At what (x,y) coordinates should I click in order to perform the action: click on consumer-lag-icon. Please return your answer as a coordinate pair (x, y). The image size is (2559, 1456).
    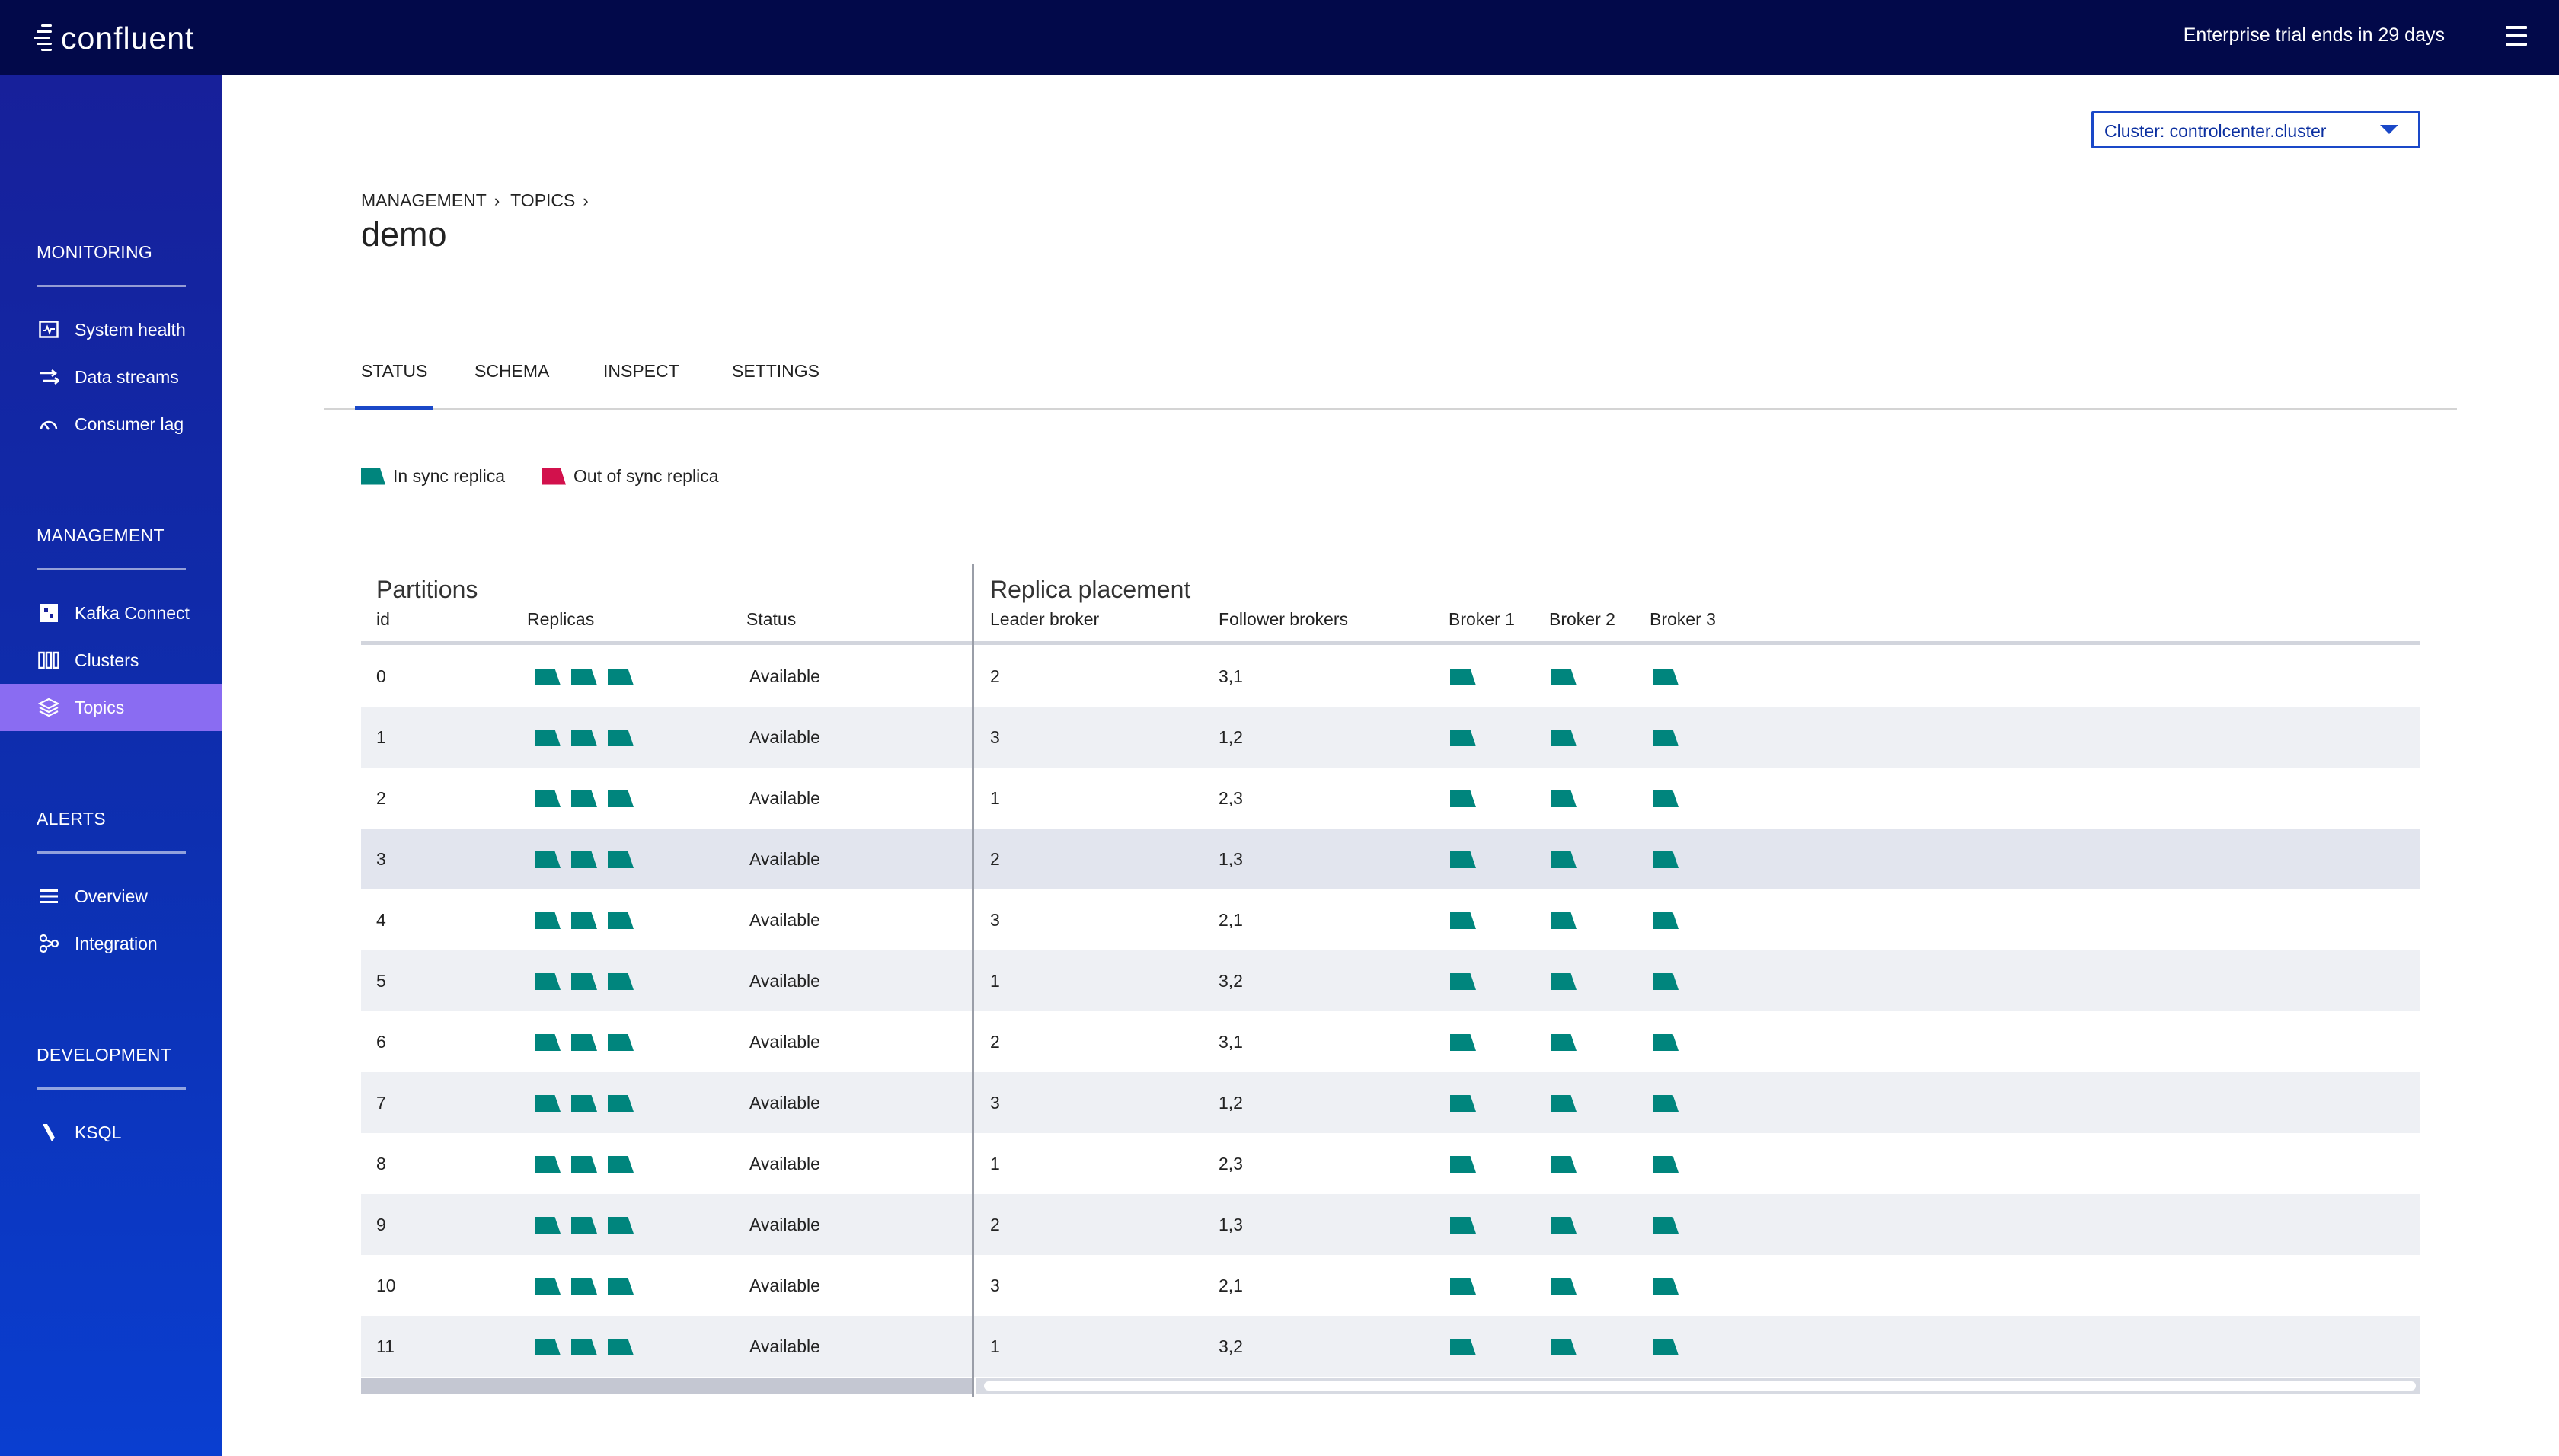
    Looking at the image, I should click on (48, 424).